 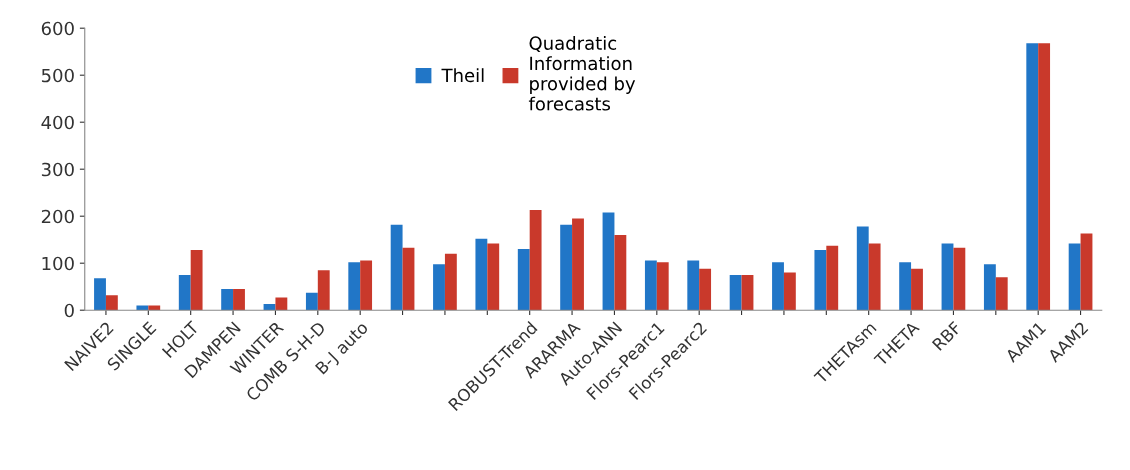 What do you see at coordinates (462, 75) in the screenshot?
I see `legend-label: Theil` at bounding box center [462, 75].